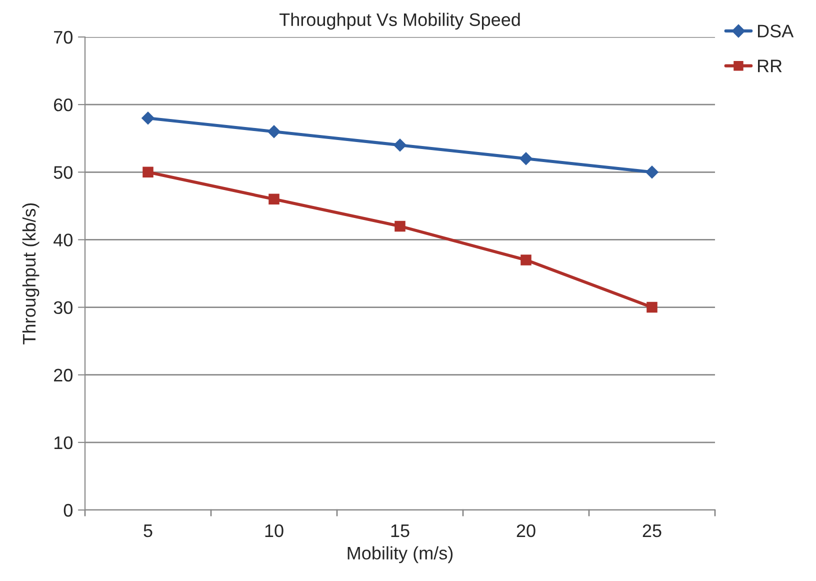 This screenshot has width=816, height=581. What do you see at coordinates (63, 172) in the screenshot?
I see `y-tick-label: 50` at bounding box center [63, 172].